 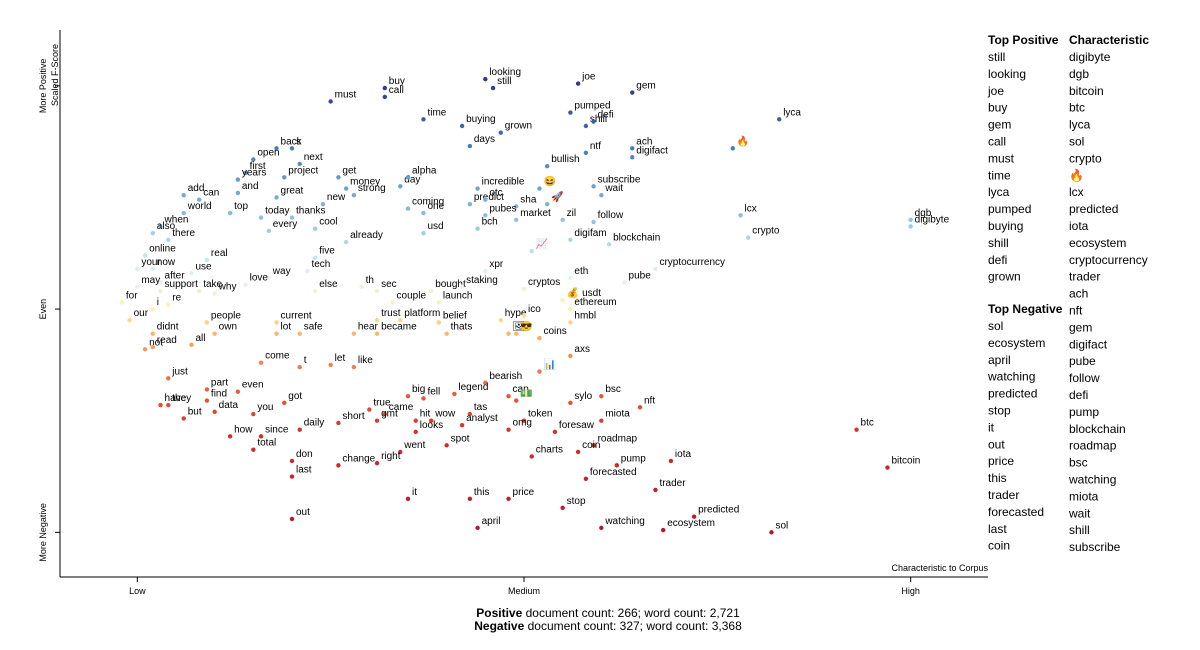 I want to click on point-label: bch, so click(x=490, y=222).